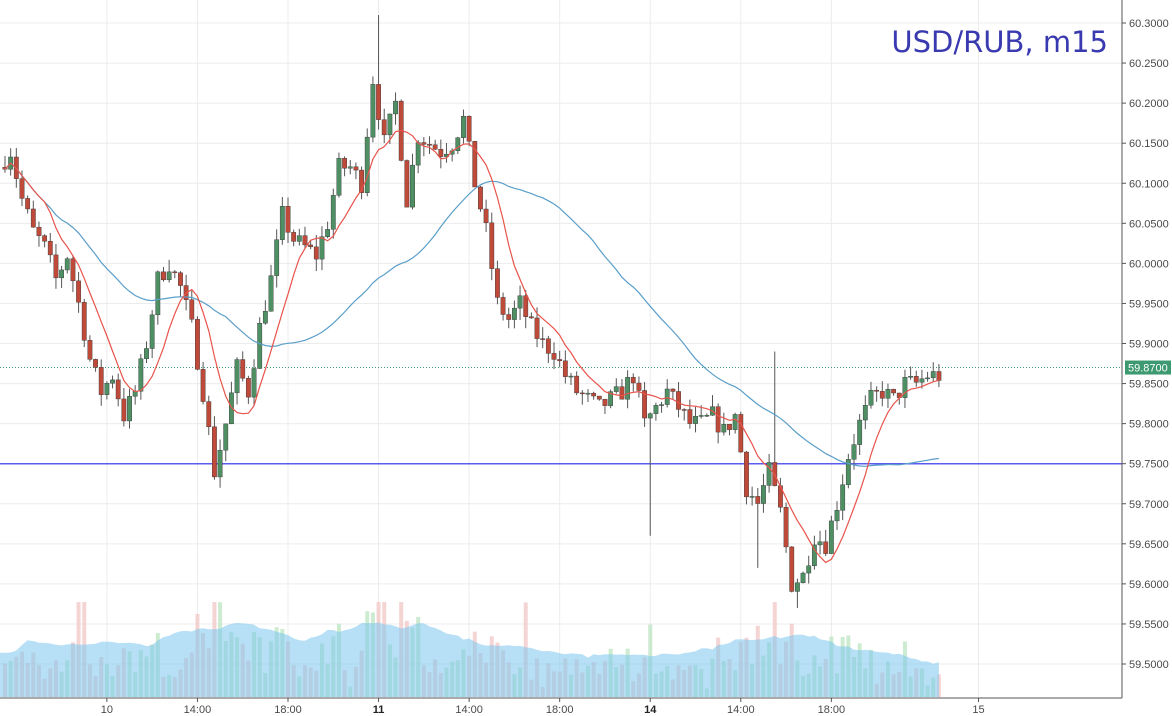  What do you see at coordinates (469, 659) in the screenshot?
I see `volume-average-area` at bounding box center [469, 659].